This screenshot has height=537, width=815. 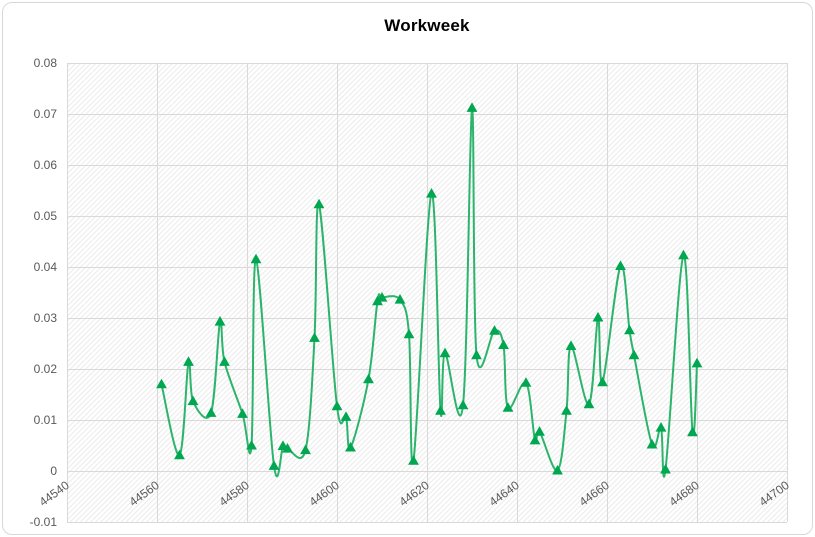 I want to click on y-axis-tick-label: 0.07, so click(x=46, y=114).